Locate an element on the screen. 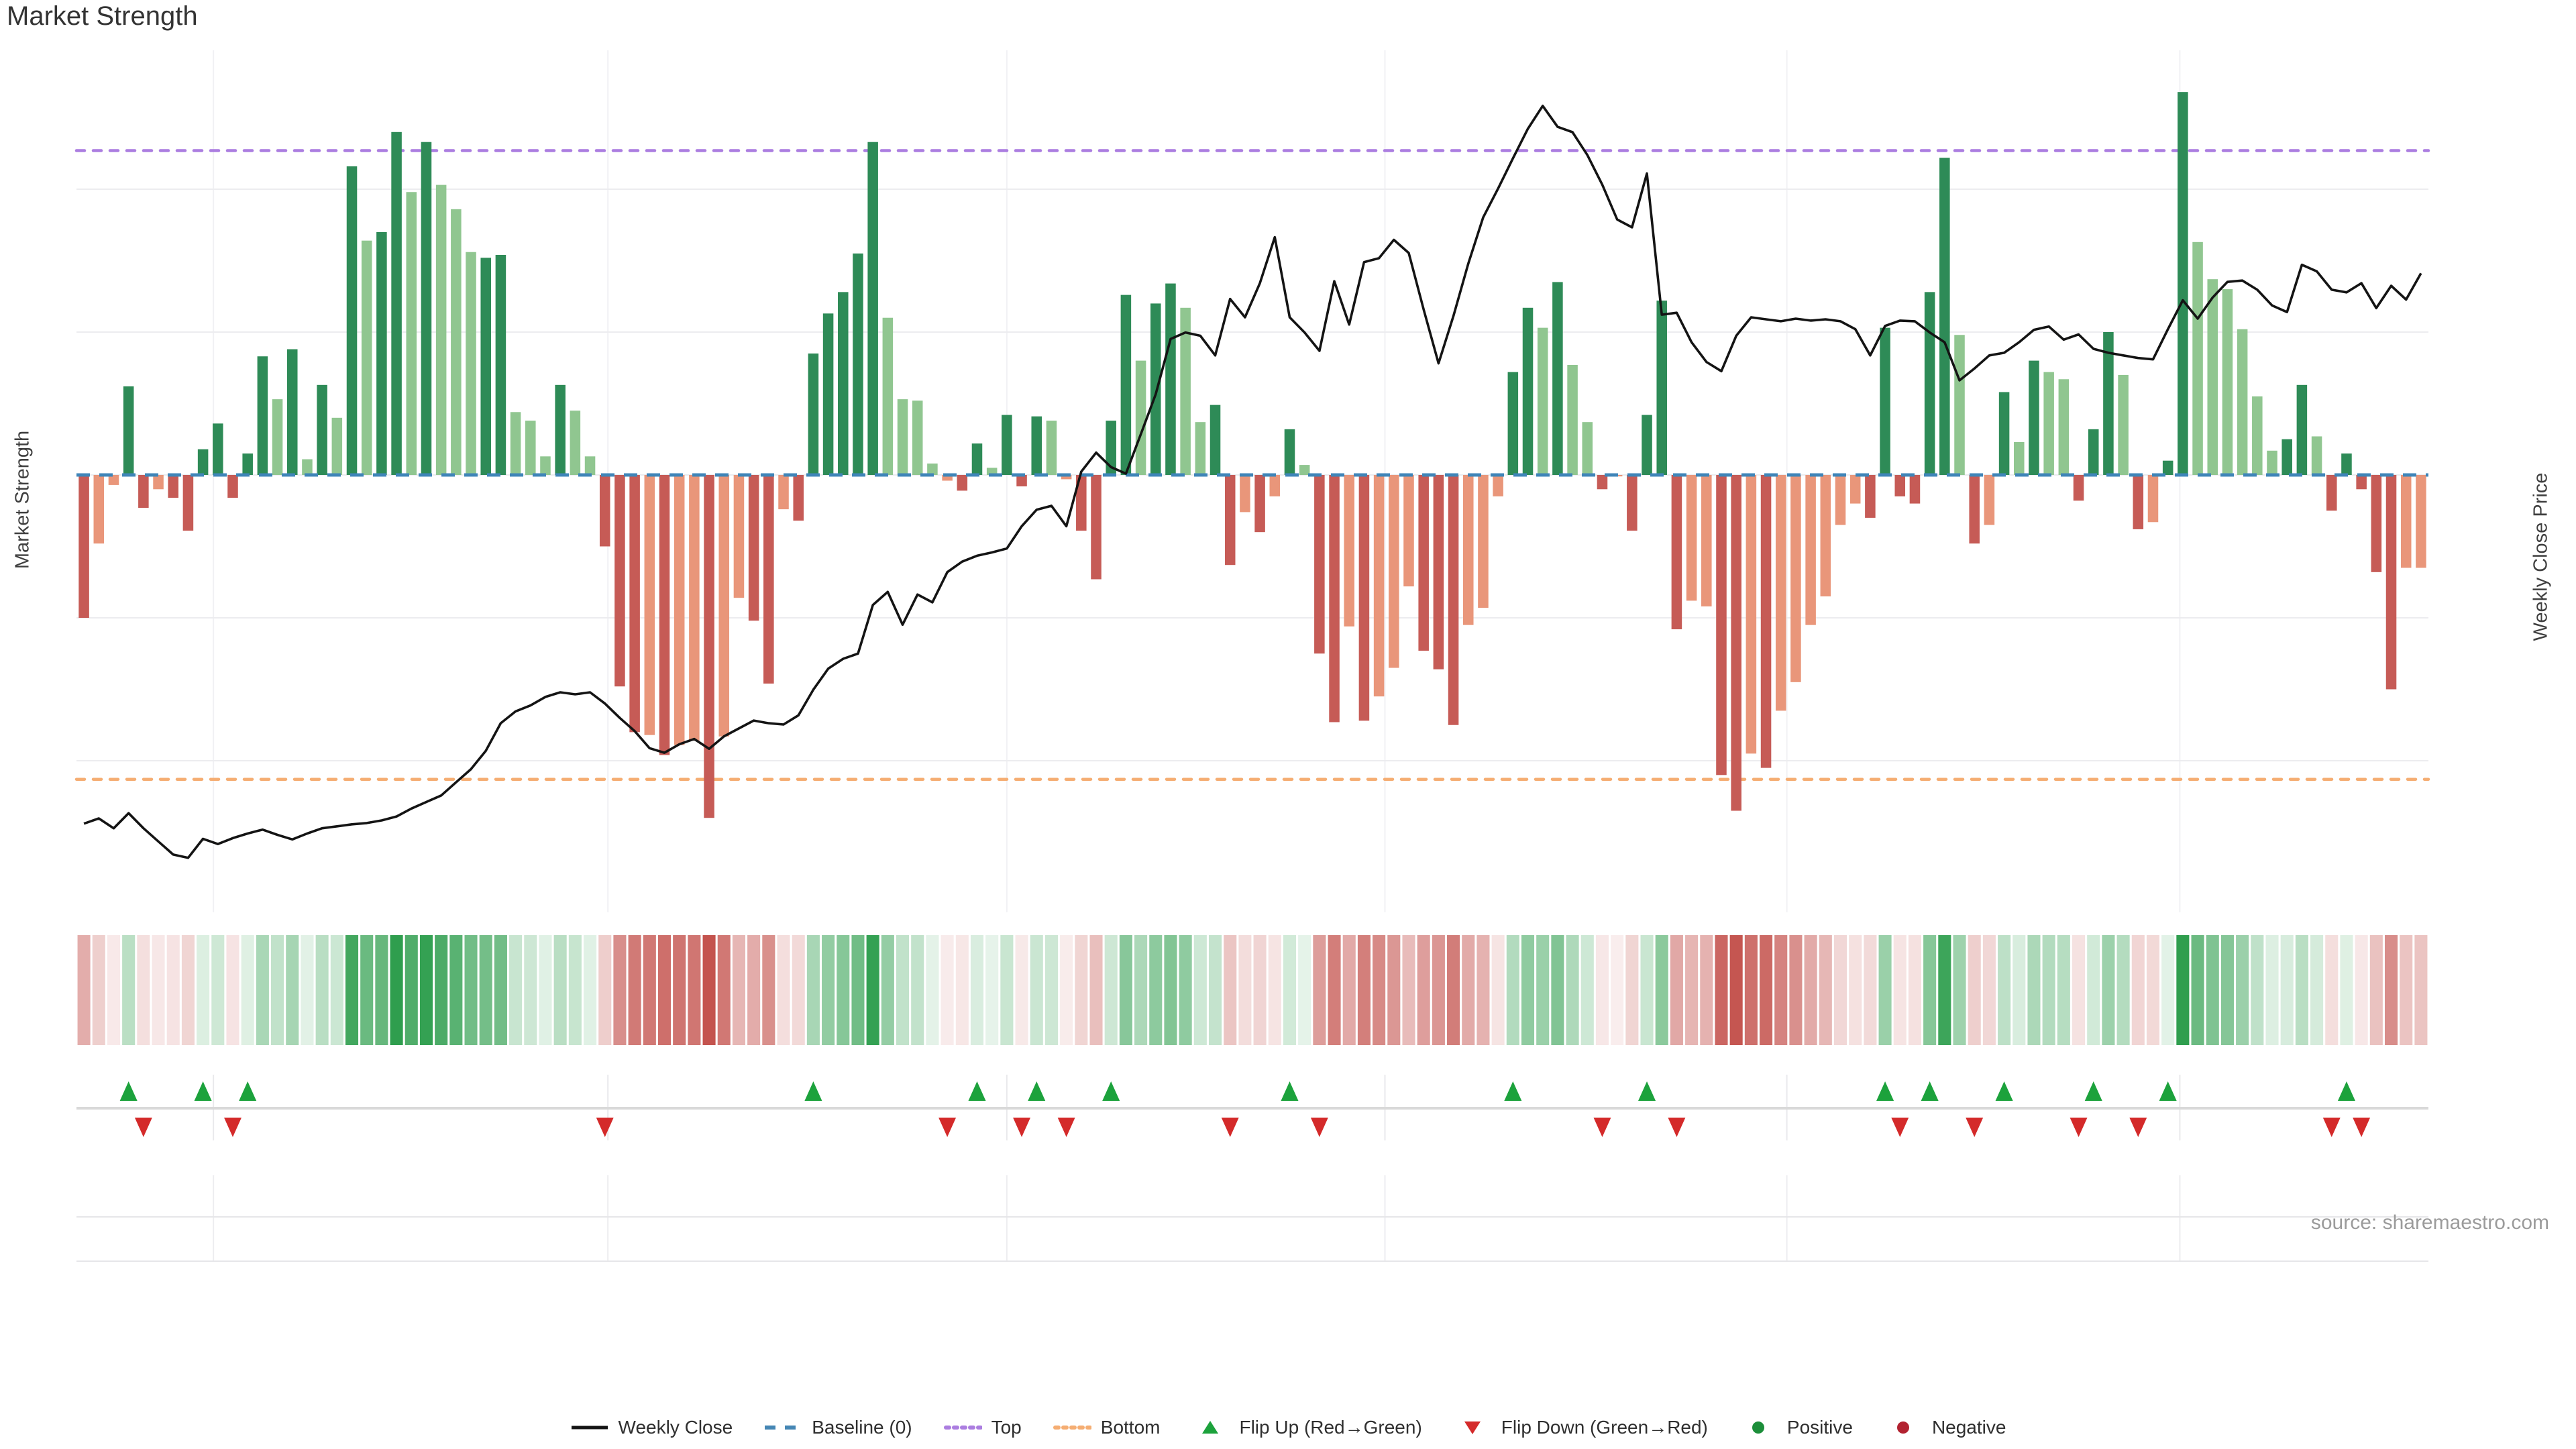 The image size is (2576, 1449). legend-item: Positive is located at coordinates (1796, 1427).